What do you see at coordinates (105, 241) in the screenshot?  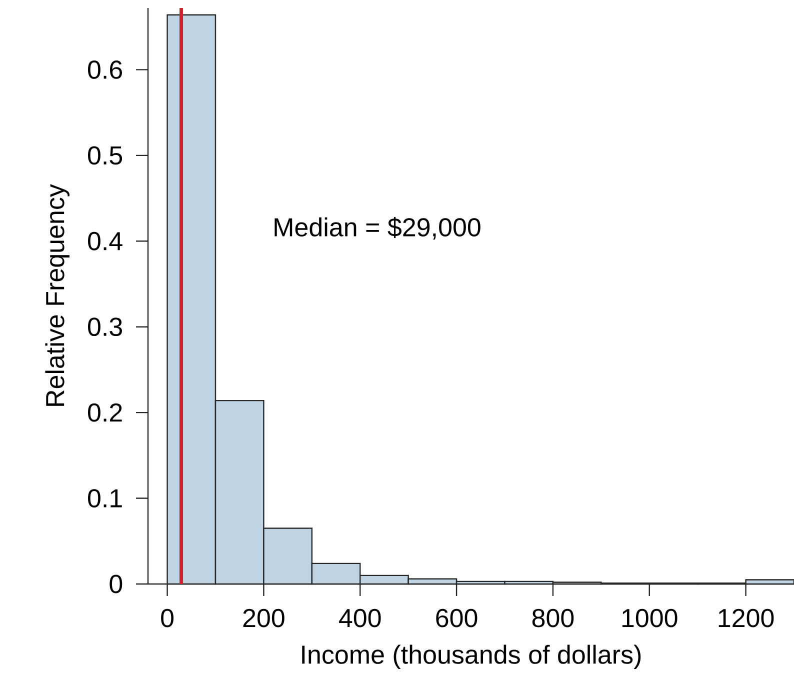 I see `y-tick-label: 0.4` at bounding box center [105, 241].